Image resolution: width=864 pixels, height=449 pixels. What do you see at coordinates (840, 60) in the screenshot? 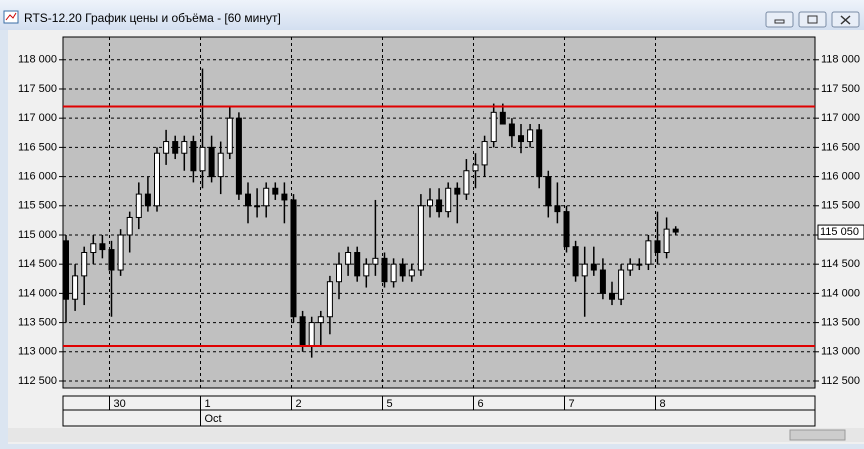
I see `y2-tick-label: 118 000` at bounding box center [840, 60].